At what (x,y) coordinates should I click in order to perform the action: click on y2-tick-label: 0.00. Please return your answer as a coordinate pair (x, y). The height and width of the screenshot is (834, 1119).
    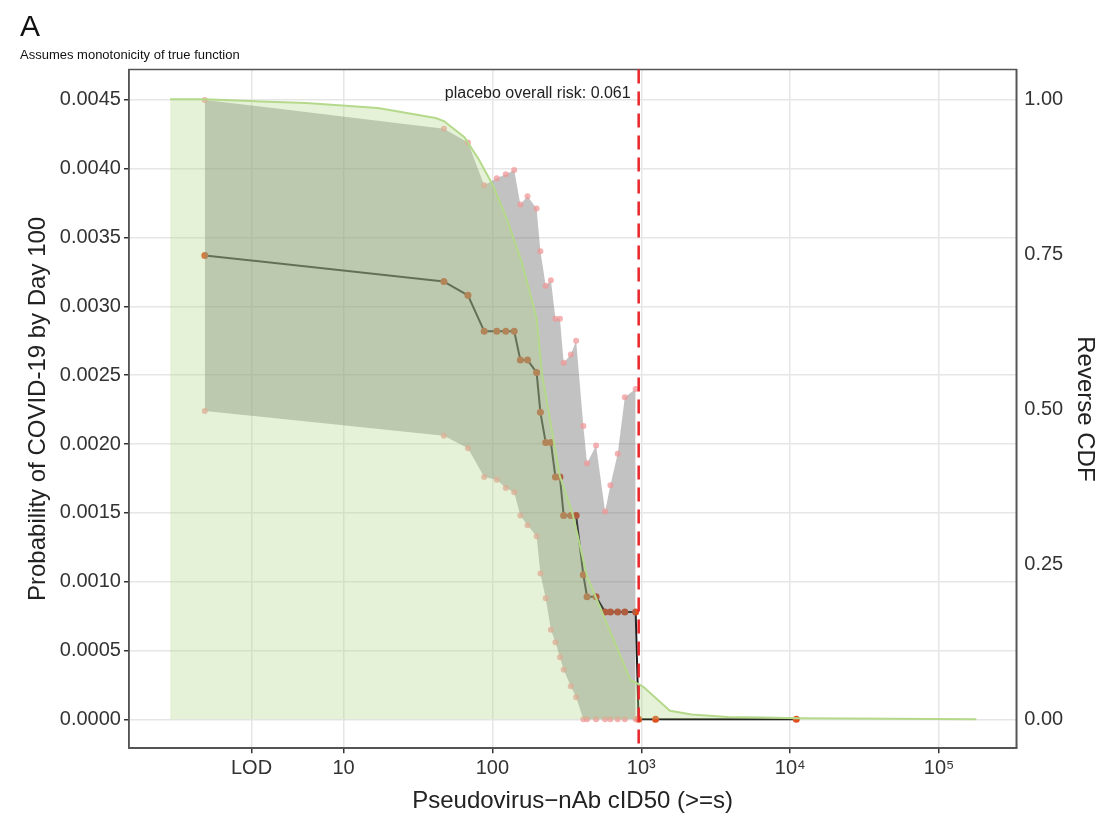
    Looking at the image, I should click on (1044, 717).